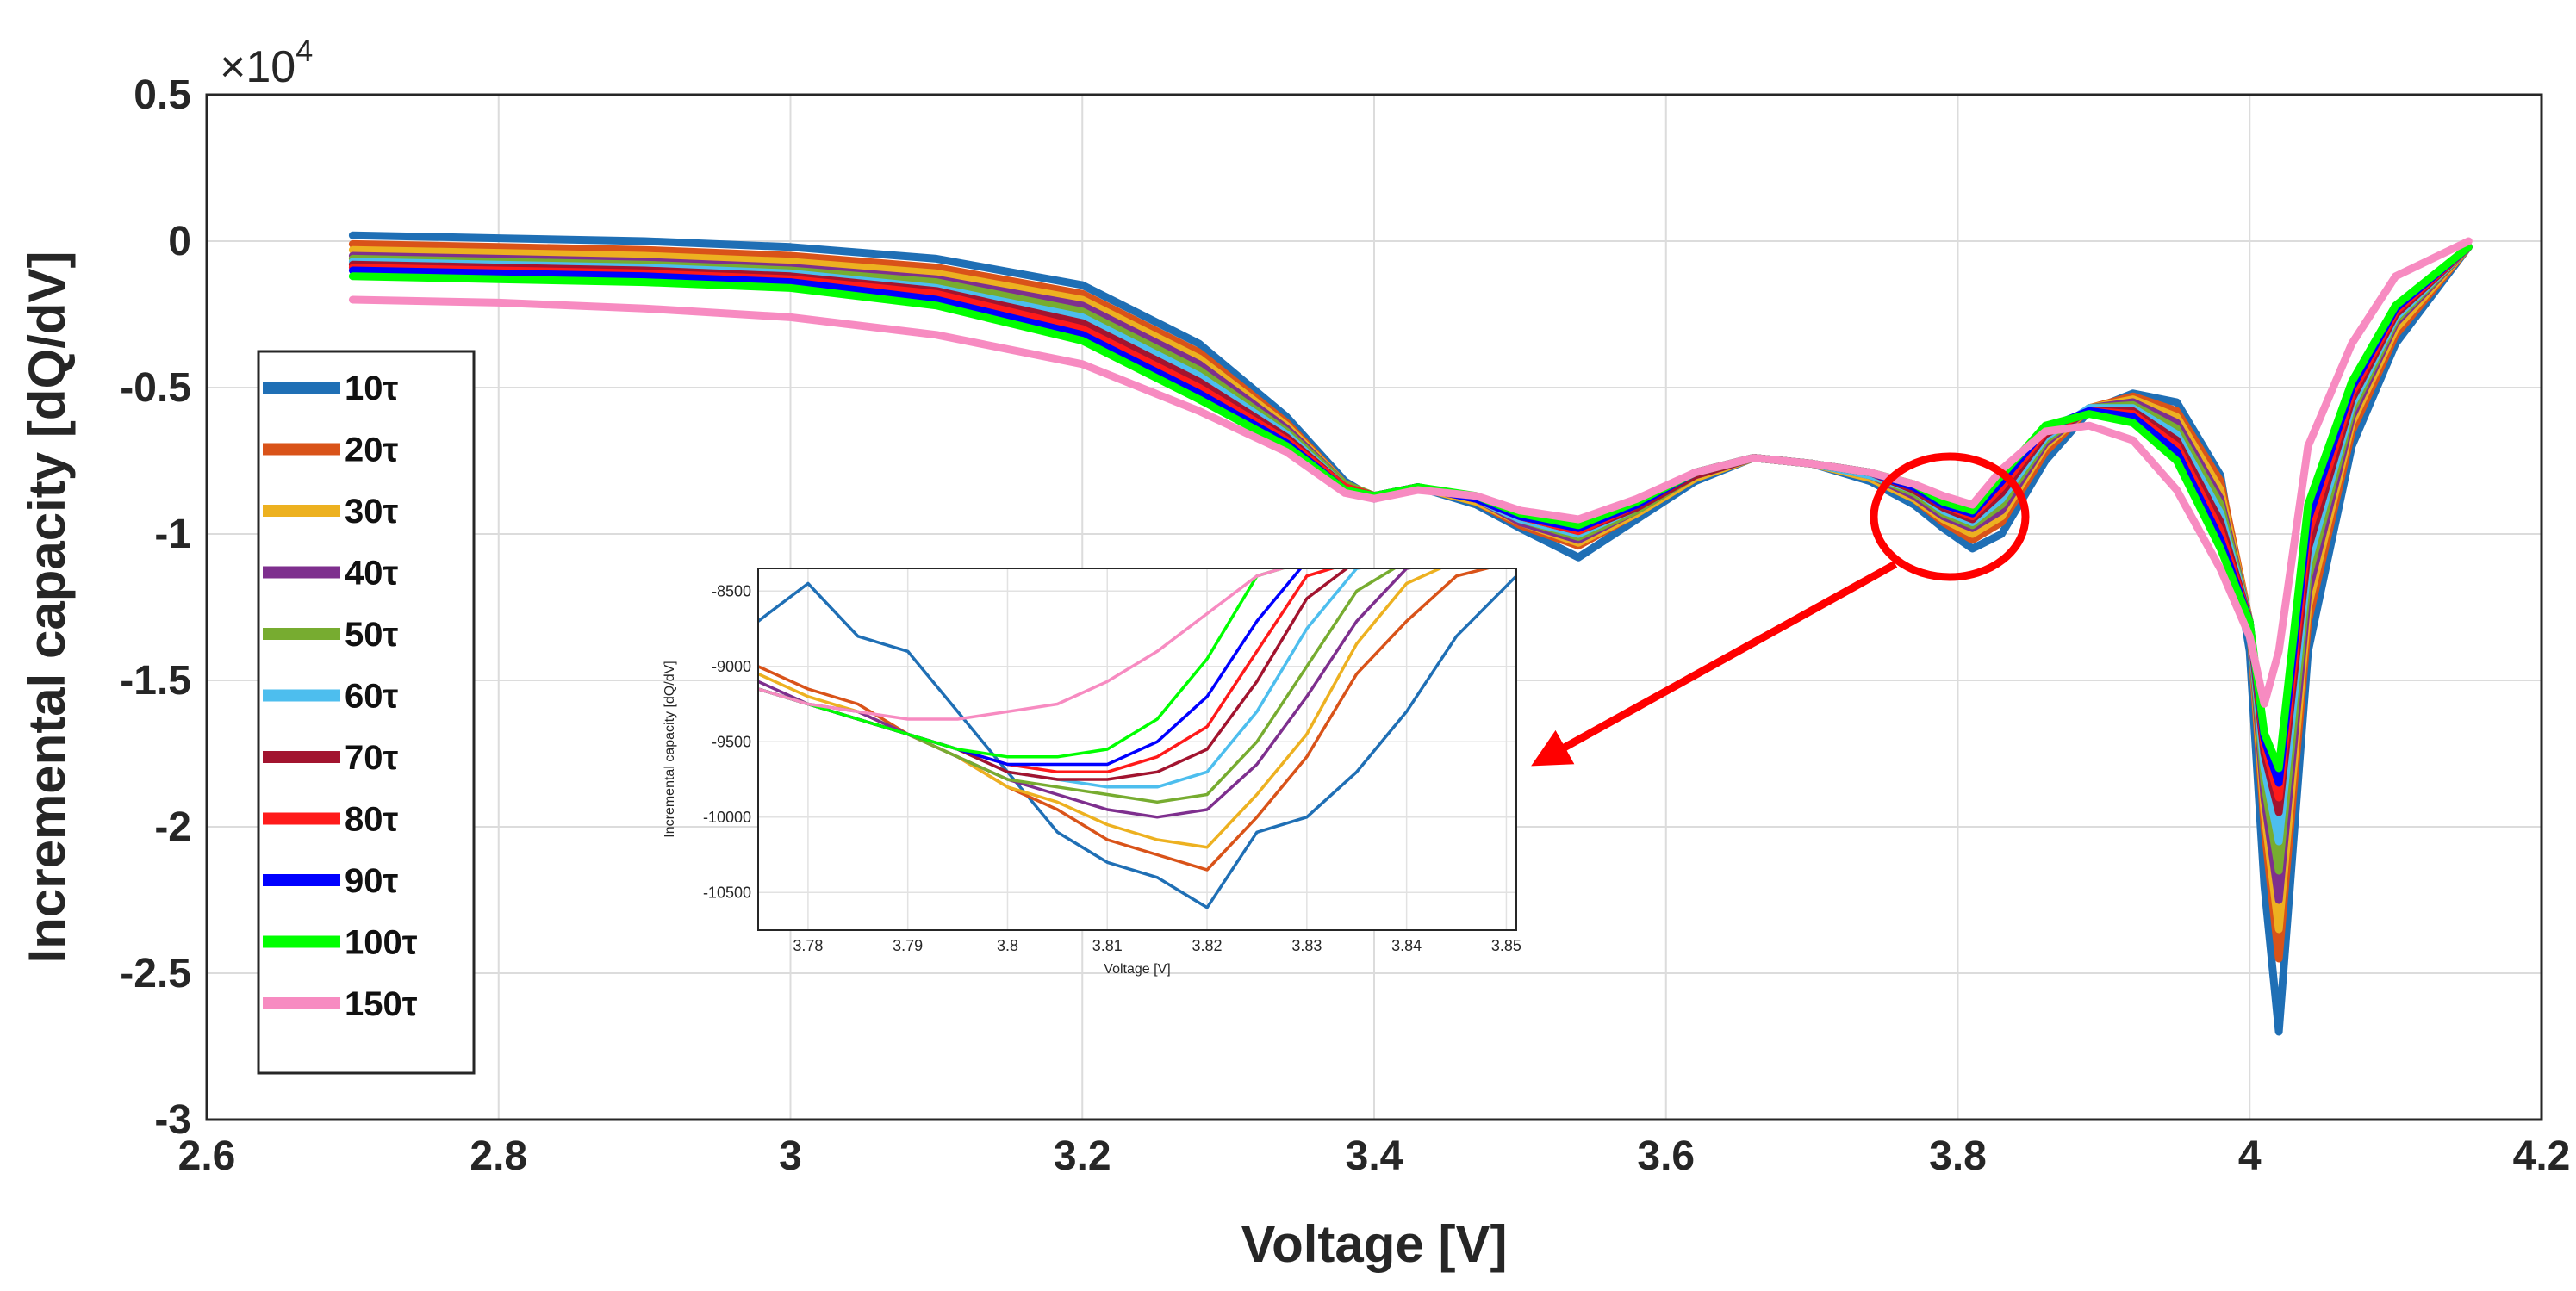  I want to click on highlight-circle, so click(1950, 516).